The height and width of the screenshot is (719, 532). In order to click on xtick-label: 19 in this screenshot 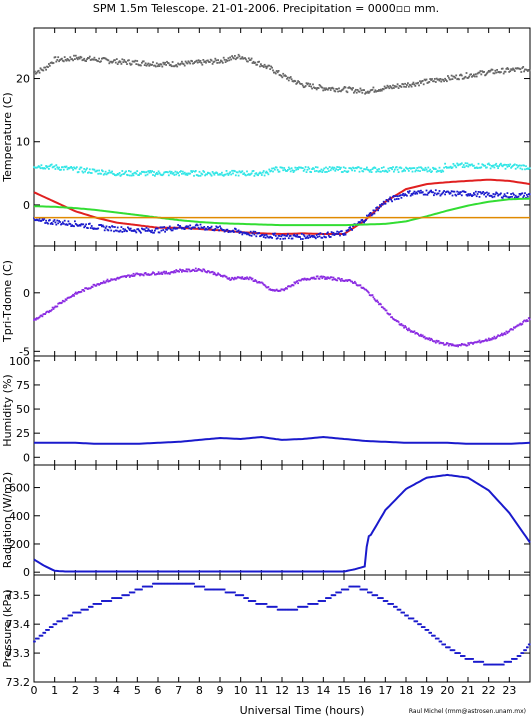, I will do `click(427, 690)`.